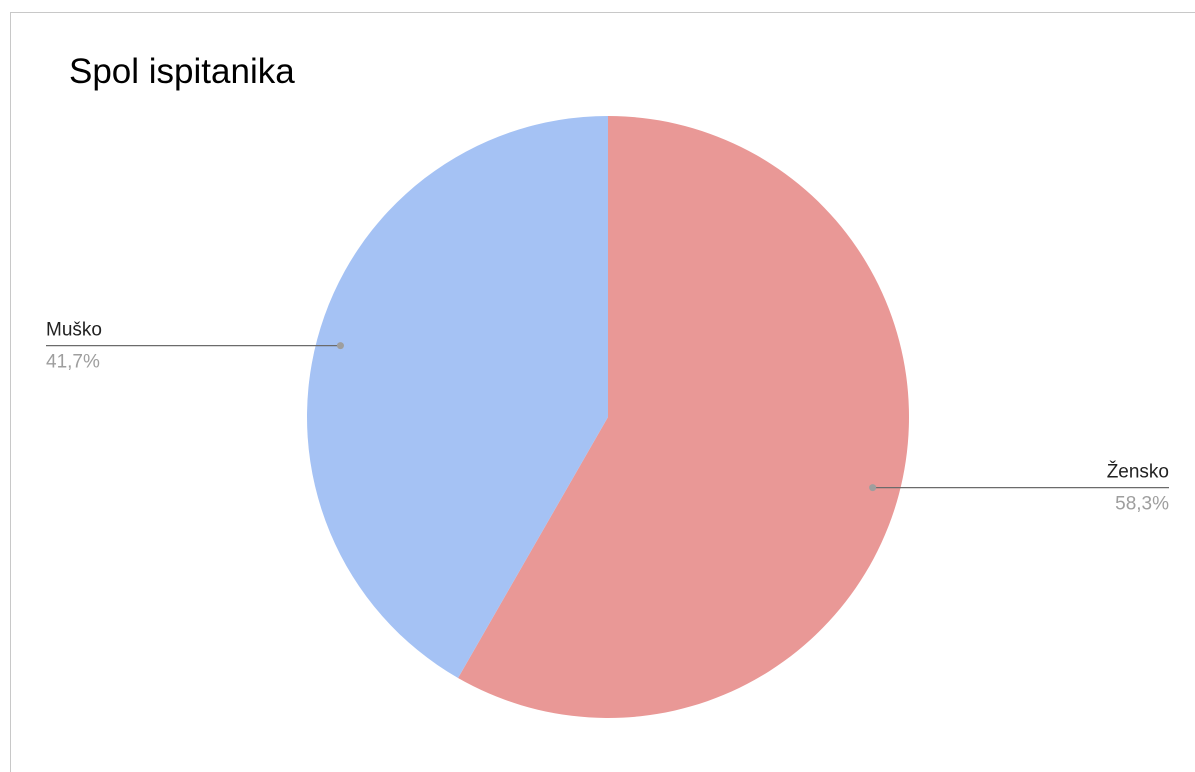  Describe the element at coordinates (1142, 504) in the screenshot. I see `slice-percent-zensko: 58,3%` at that location.